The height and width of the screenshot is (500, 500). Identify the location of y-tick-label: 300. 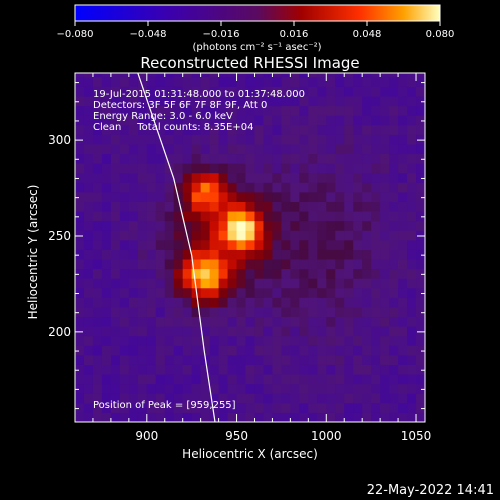
(59, 140).